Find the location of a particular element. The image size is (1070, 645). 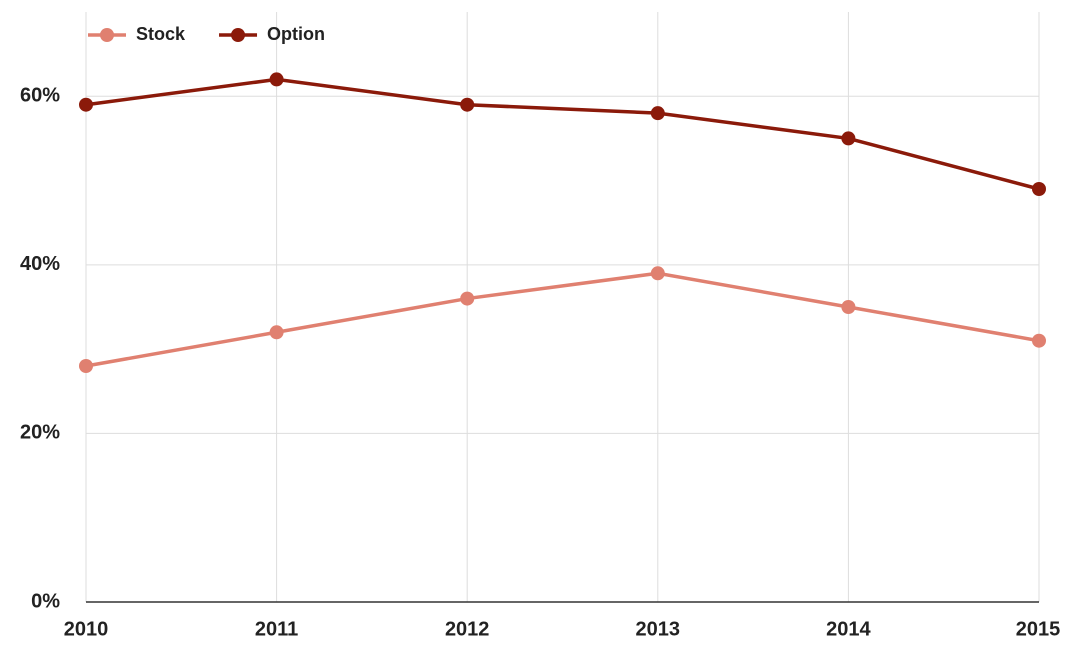

x-tick-label: 2014 is located at coordinates (848, 629).